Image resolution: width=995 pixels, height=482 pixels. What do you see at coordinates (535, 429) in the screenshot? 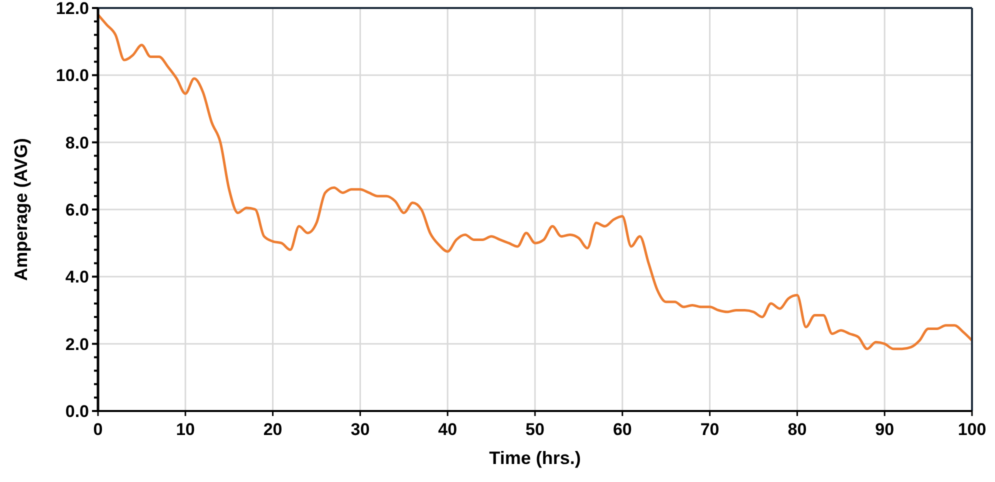
I see `x-tick-label: 50` at bounding box center [535, 429].